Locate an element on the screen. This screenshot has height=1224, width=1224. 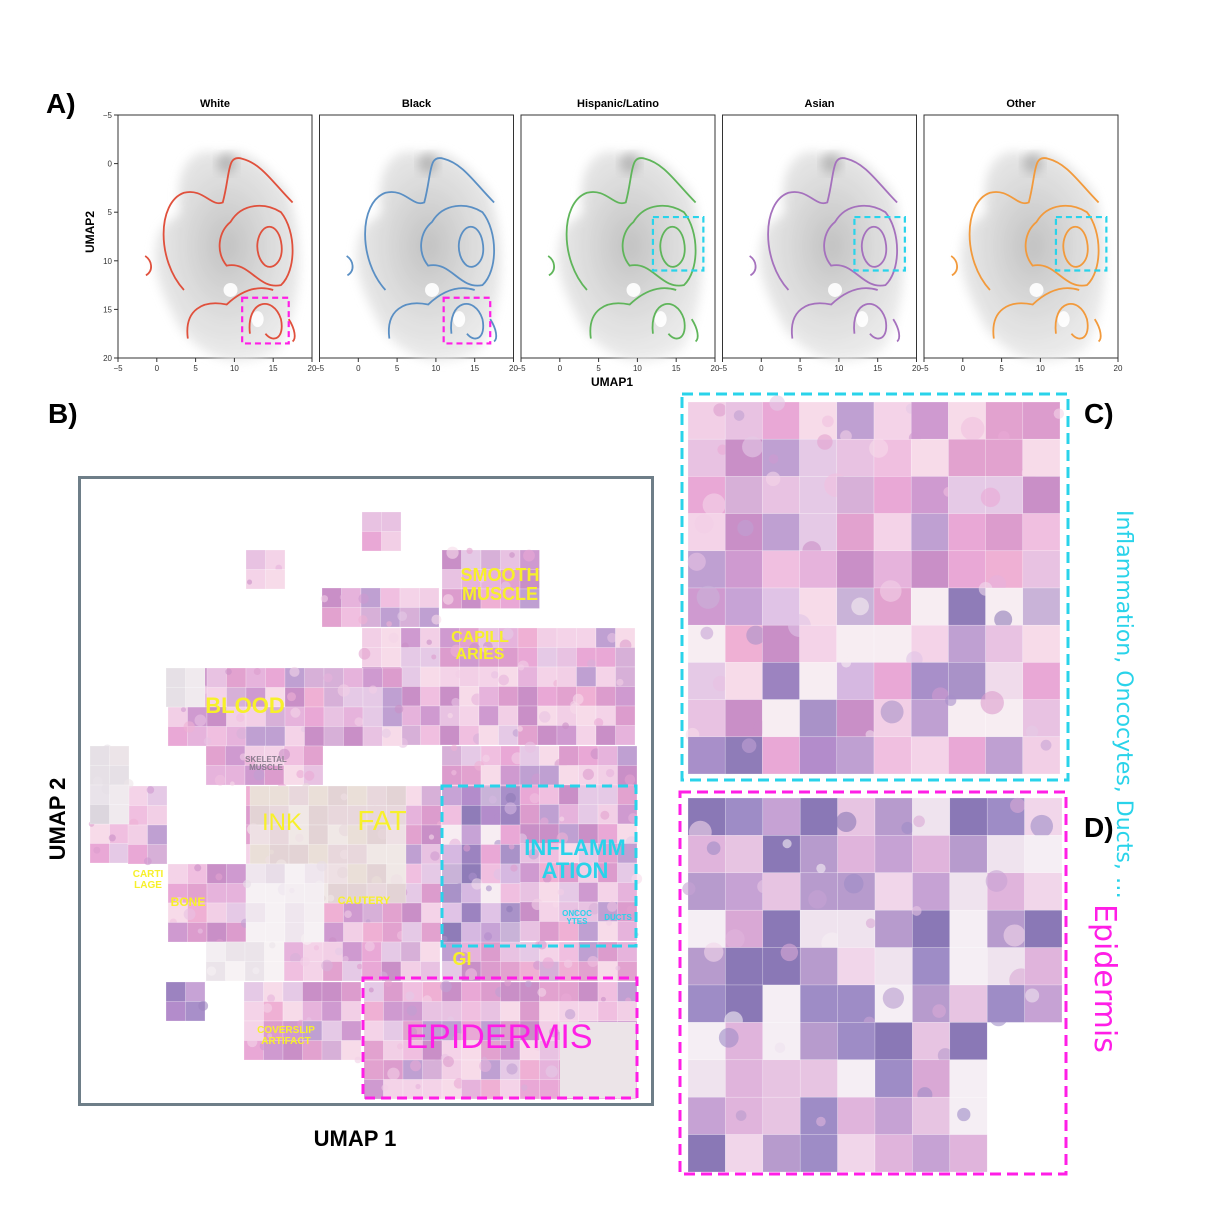
y-tick-label: 20 is located at coordinates (107, 358).